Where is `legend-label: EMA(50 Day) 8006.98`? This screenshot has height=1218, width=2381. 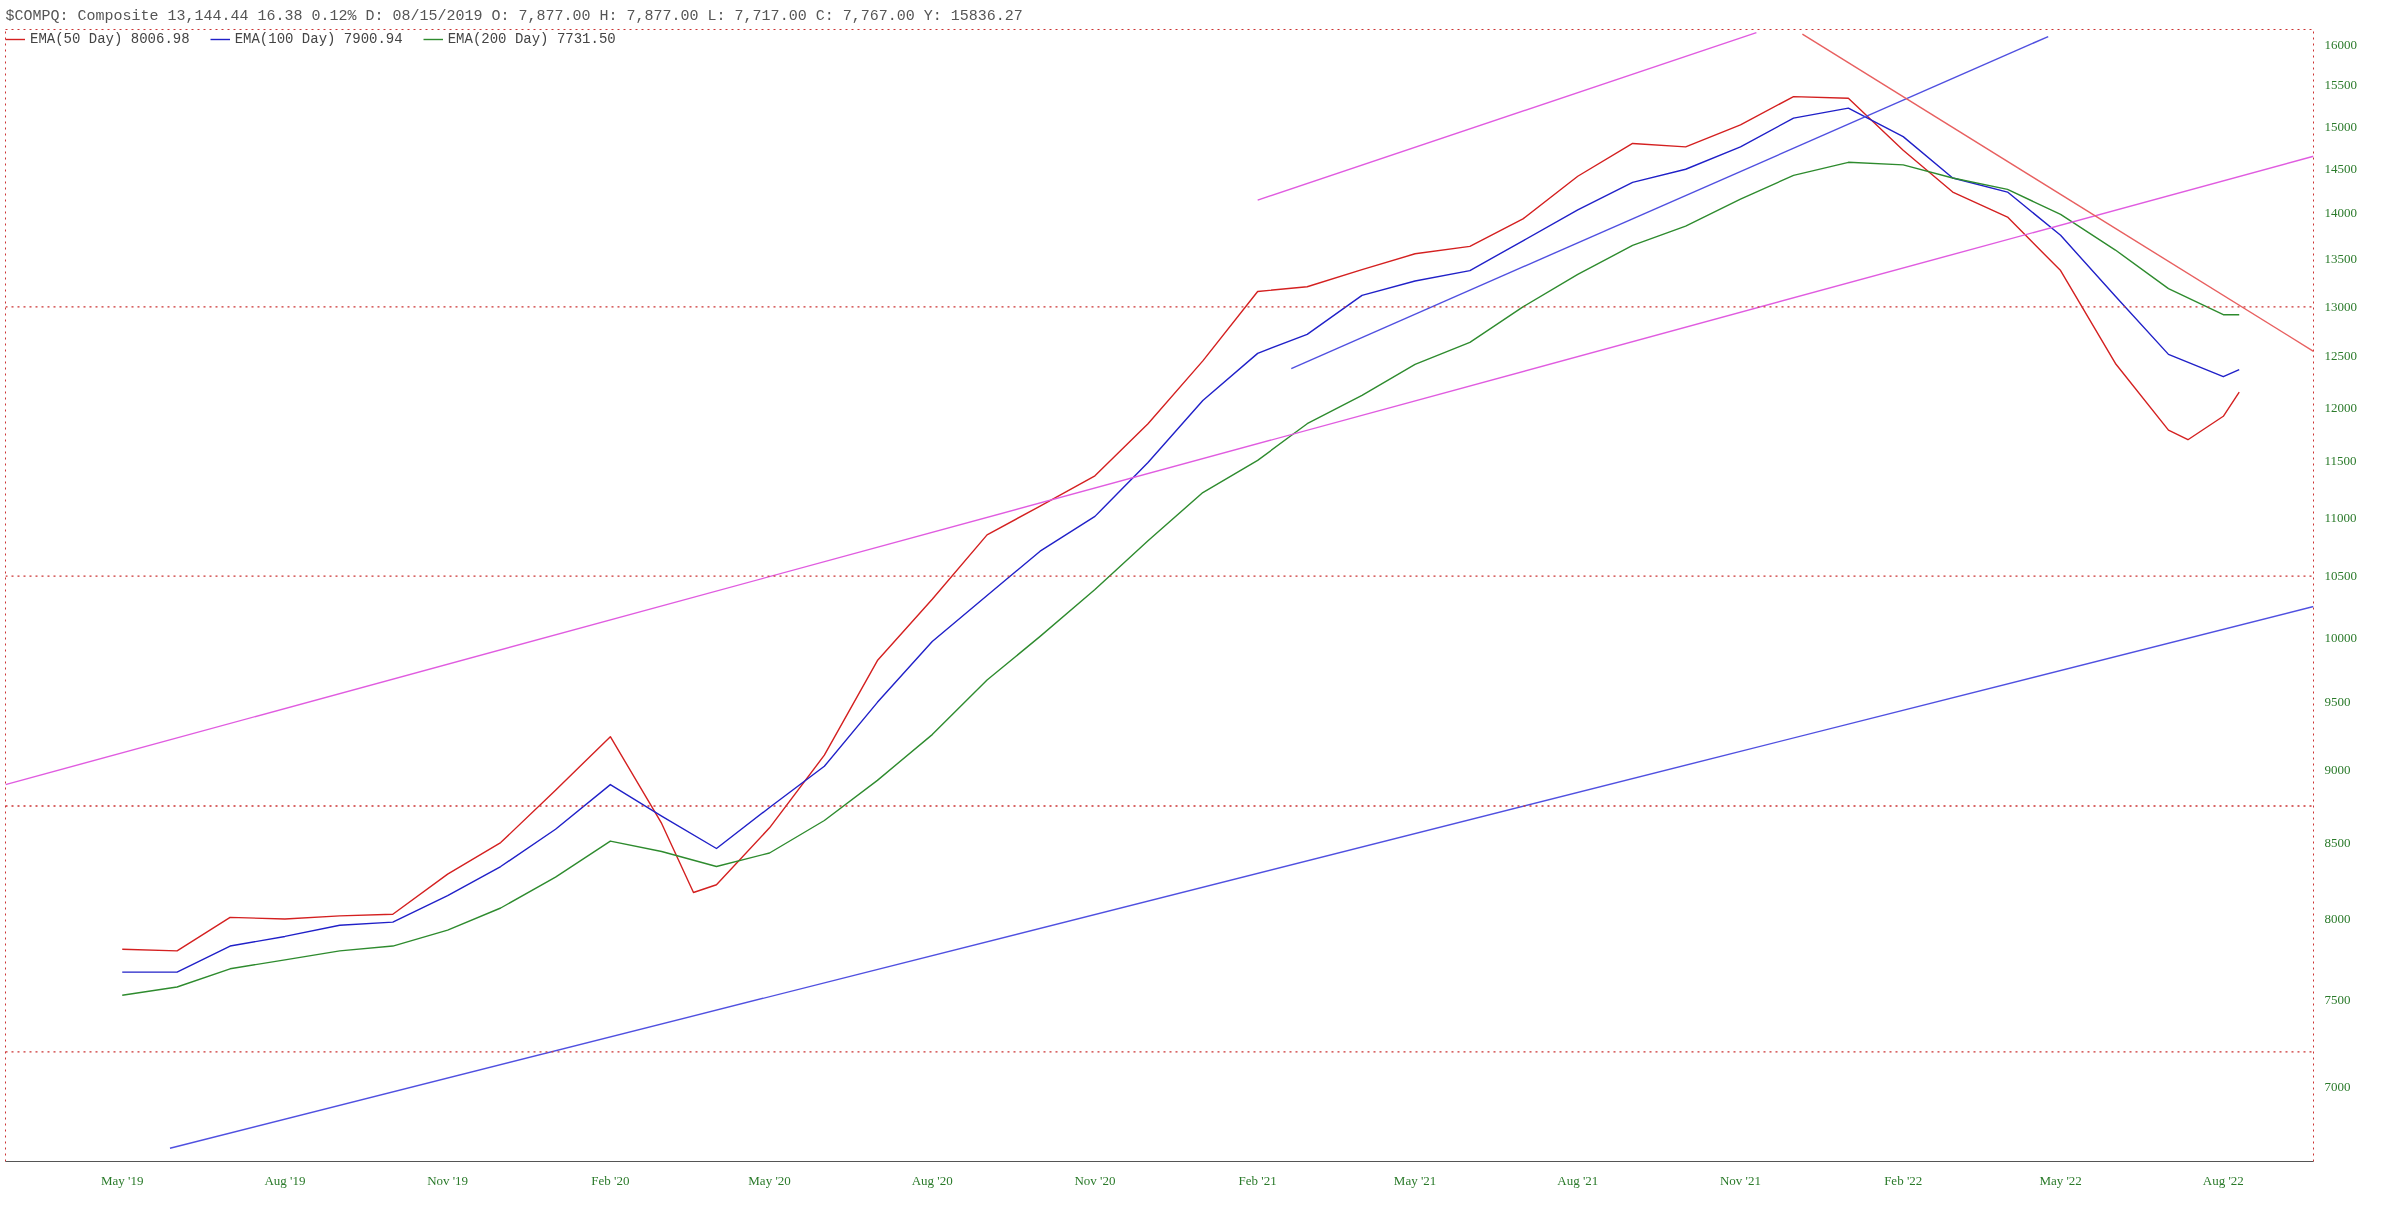
legend-label: EMA(50 Day) 8006.98 is located at coordinates (110, 39).